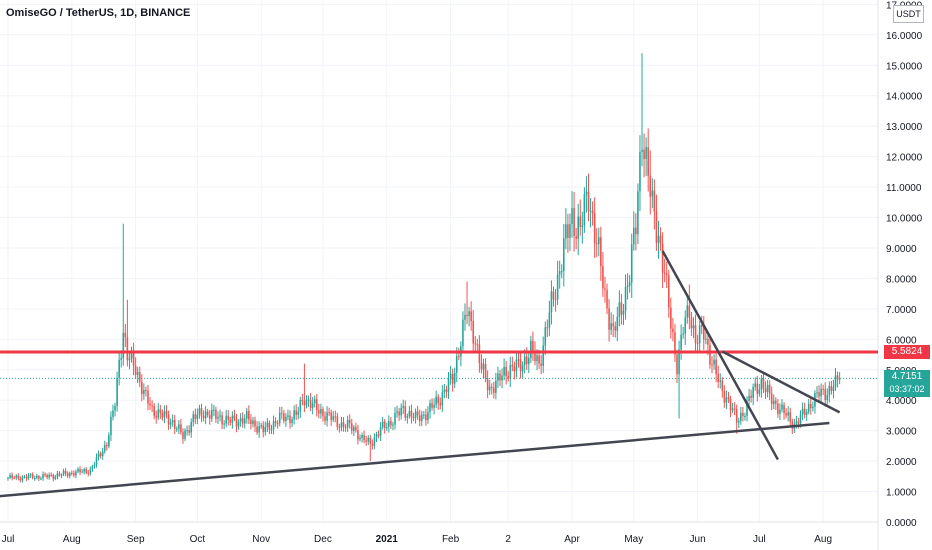 The height and width of the screenshot is (550, 932). What do you see at coordinates (907, 352) in the screenshot?
I see `level-price-badge: 5.5824` at bounding box center [907, 352].